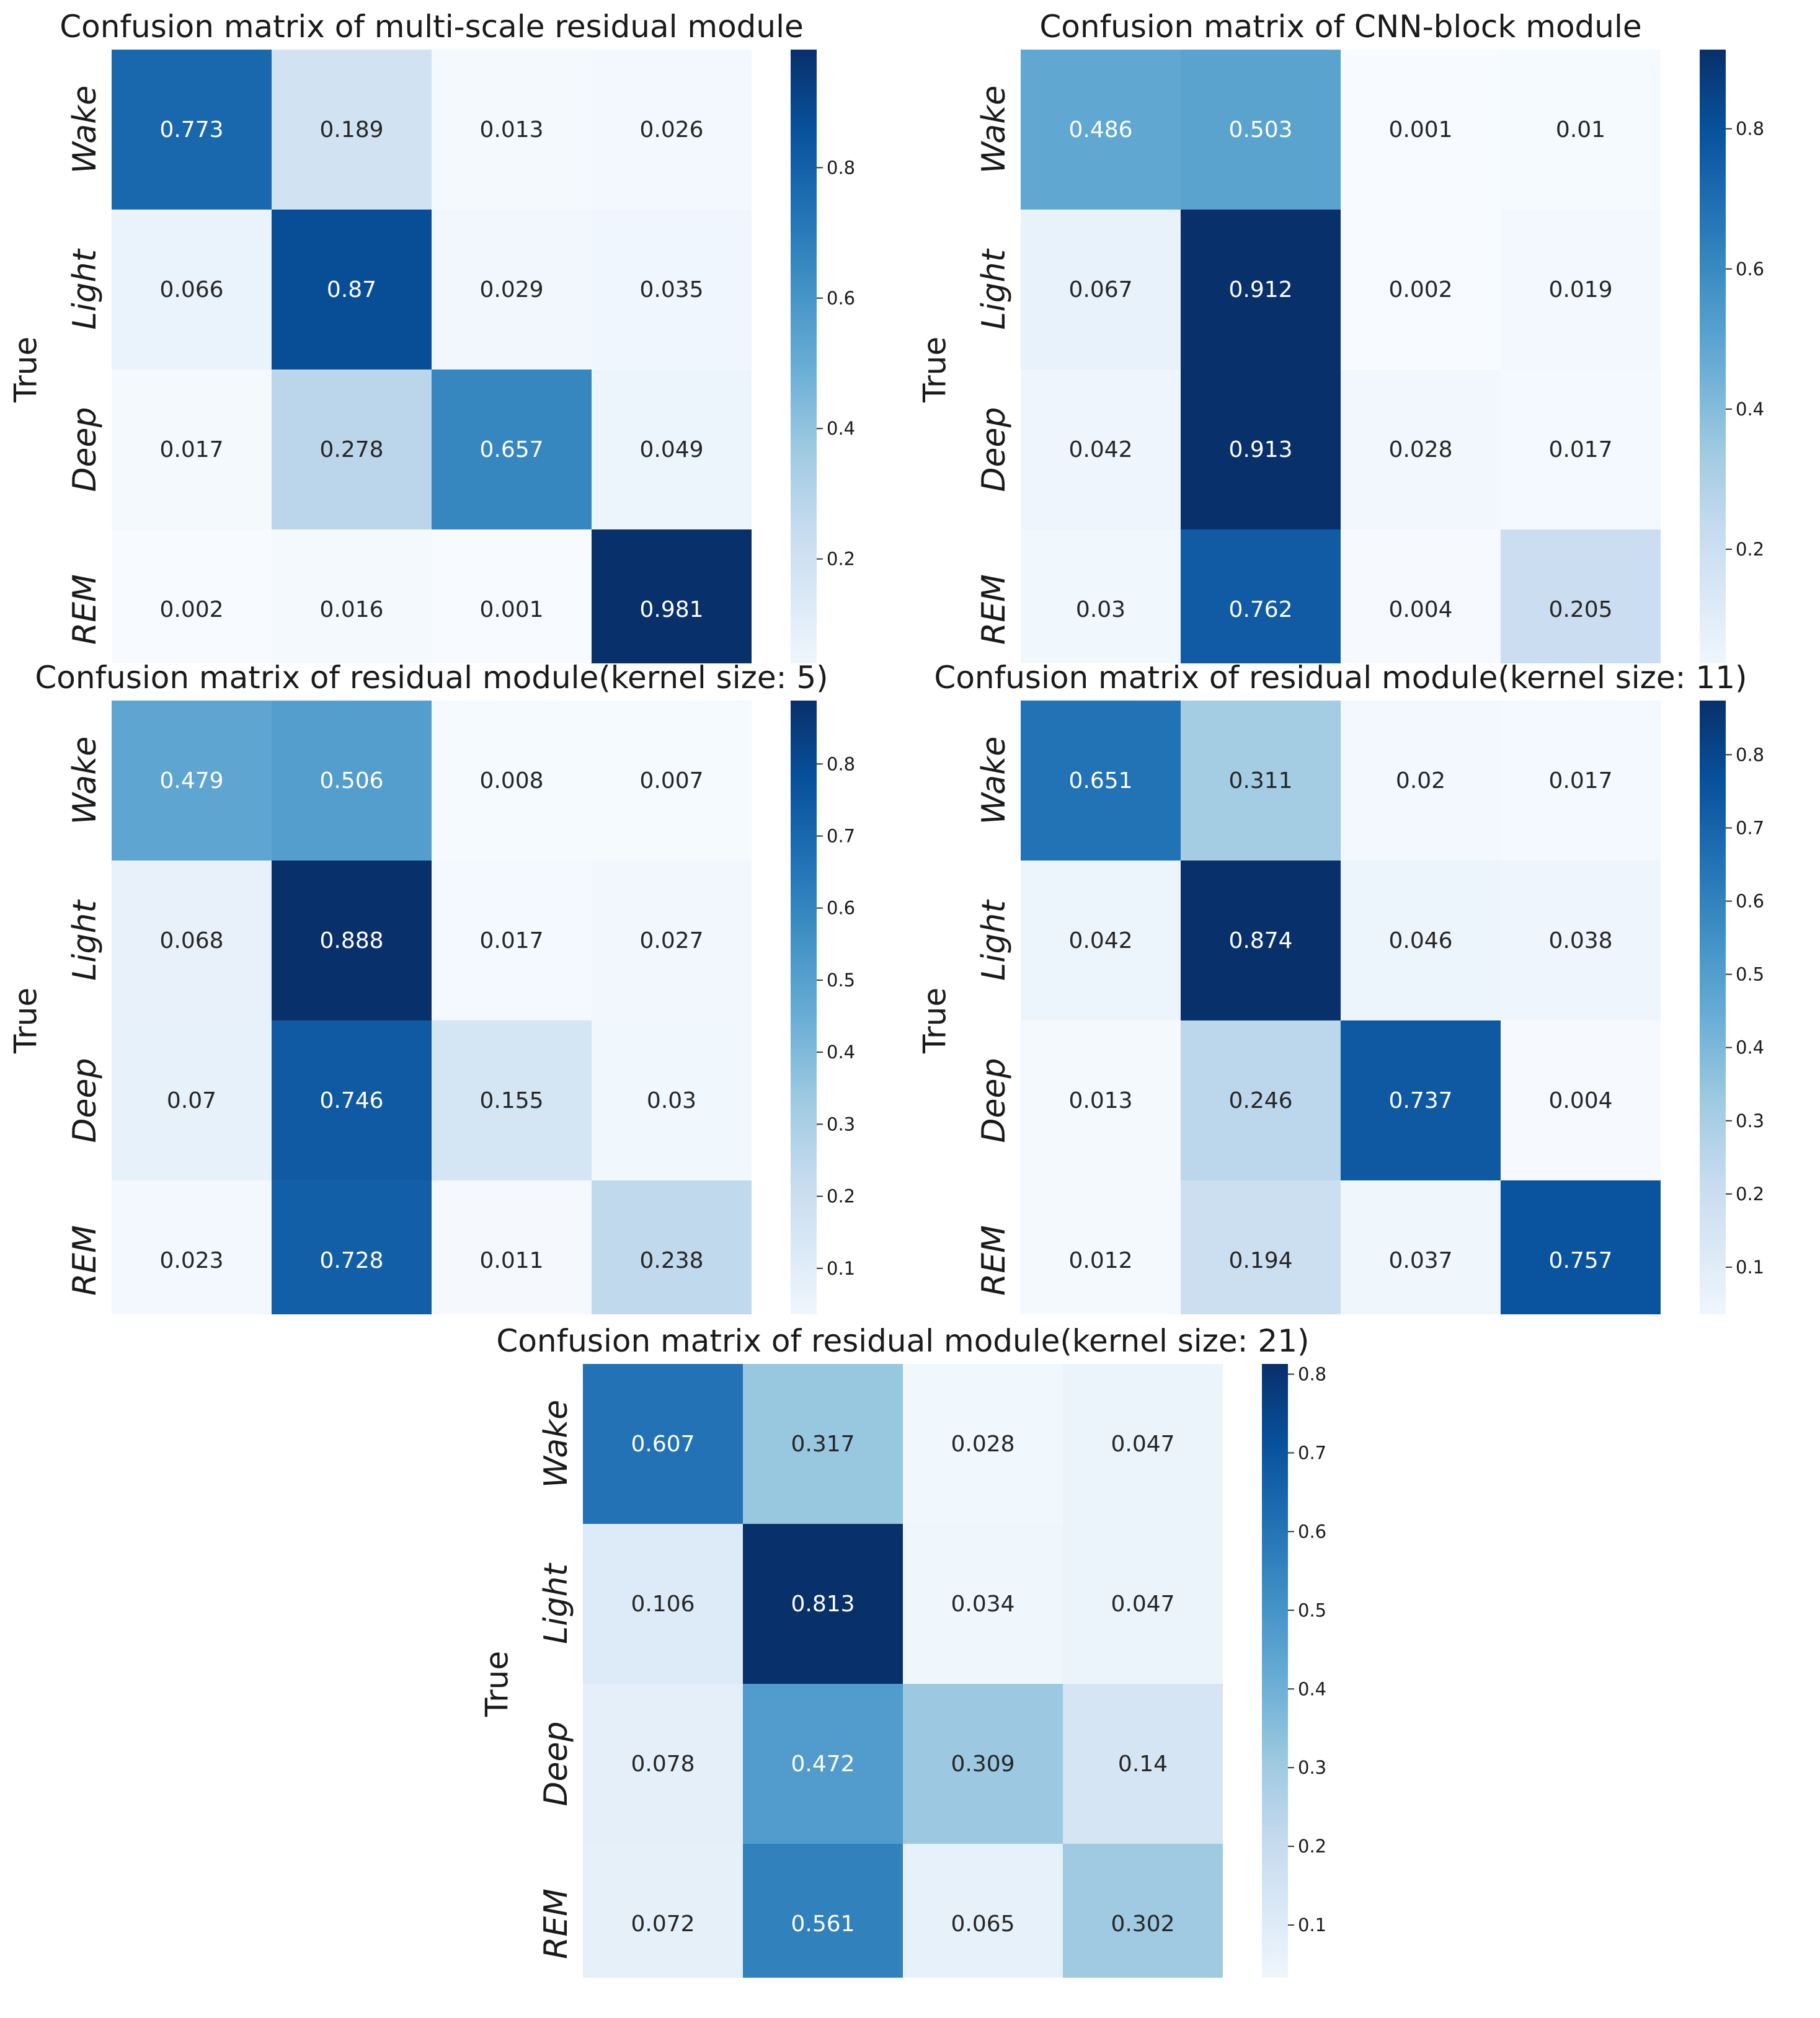 The image size is (1820, 2018). I want to click on cell-value-label: 0.472, so click(823, 1764).